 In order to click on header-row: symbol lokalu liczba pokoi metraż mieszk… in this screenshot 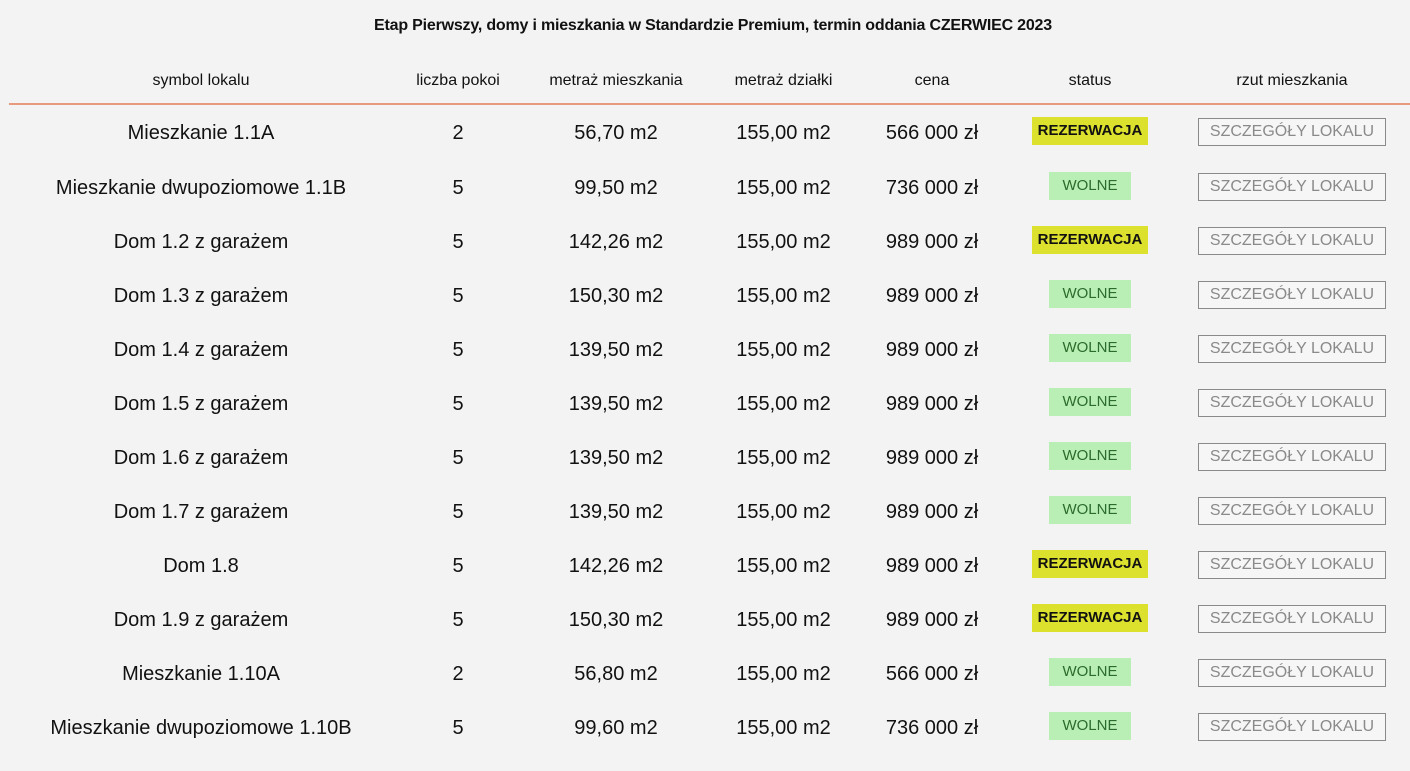, I will do `click(709, 81)`.